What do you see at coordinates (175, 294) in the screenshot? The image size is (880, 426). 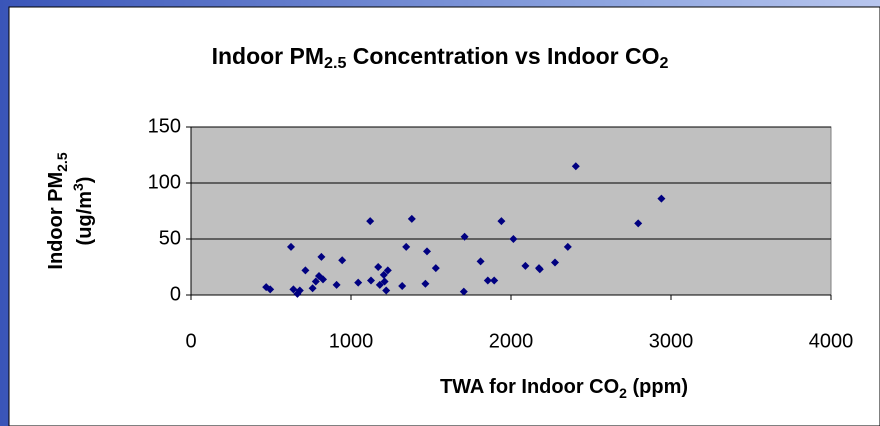 I see `y-tick-label: 0` at bounding box center [175, 294].